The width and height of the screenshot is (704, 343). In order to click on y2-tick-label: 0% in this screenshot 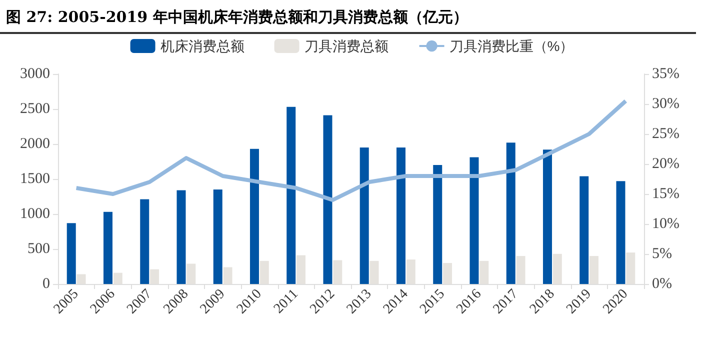, I will do `click(662, 284)`.